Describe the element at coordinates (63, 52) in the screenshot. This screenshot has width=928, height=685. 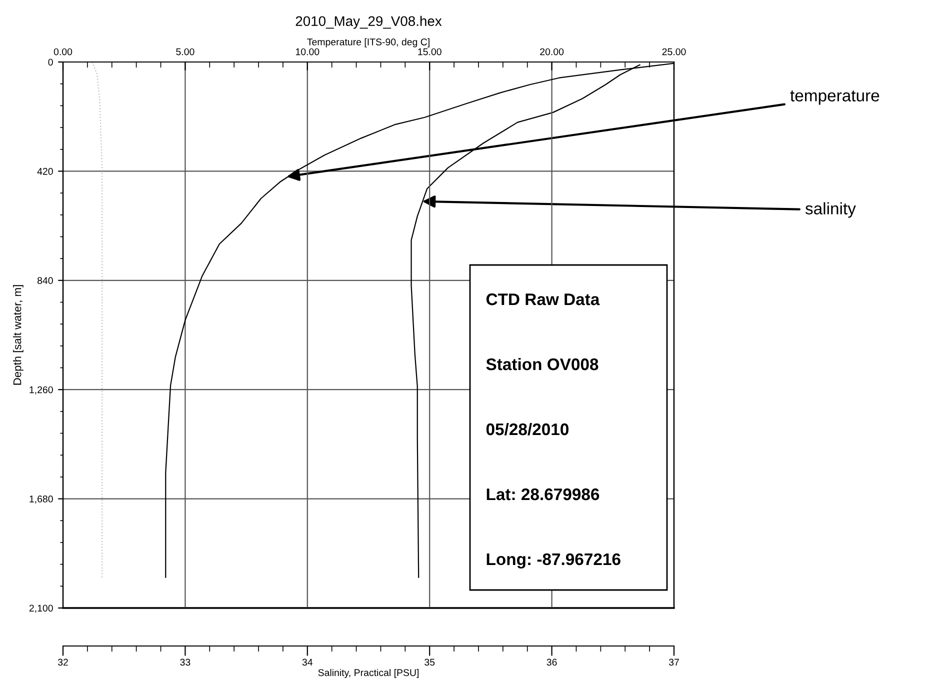
I see `x2-tick-label: 0.00` at that location.